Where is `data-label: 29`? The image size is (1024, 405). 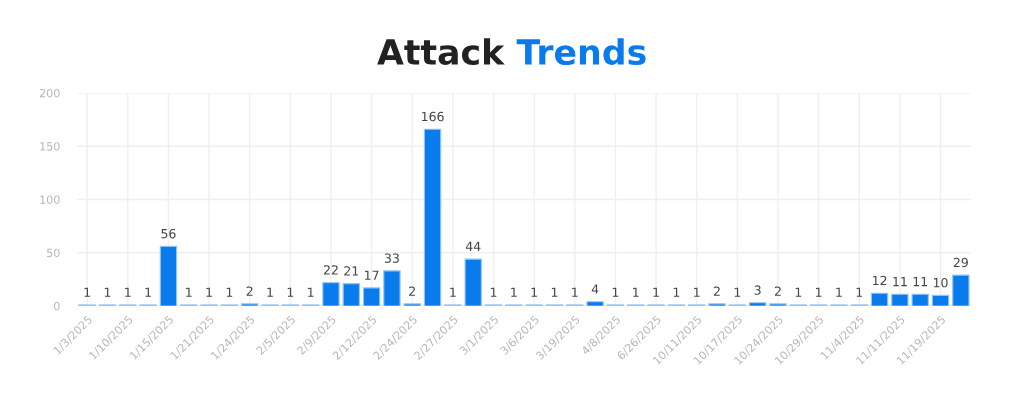
data-label: 29 is located at coordinates (960, 262).